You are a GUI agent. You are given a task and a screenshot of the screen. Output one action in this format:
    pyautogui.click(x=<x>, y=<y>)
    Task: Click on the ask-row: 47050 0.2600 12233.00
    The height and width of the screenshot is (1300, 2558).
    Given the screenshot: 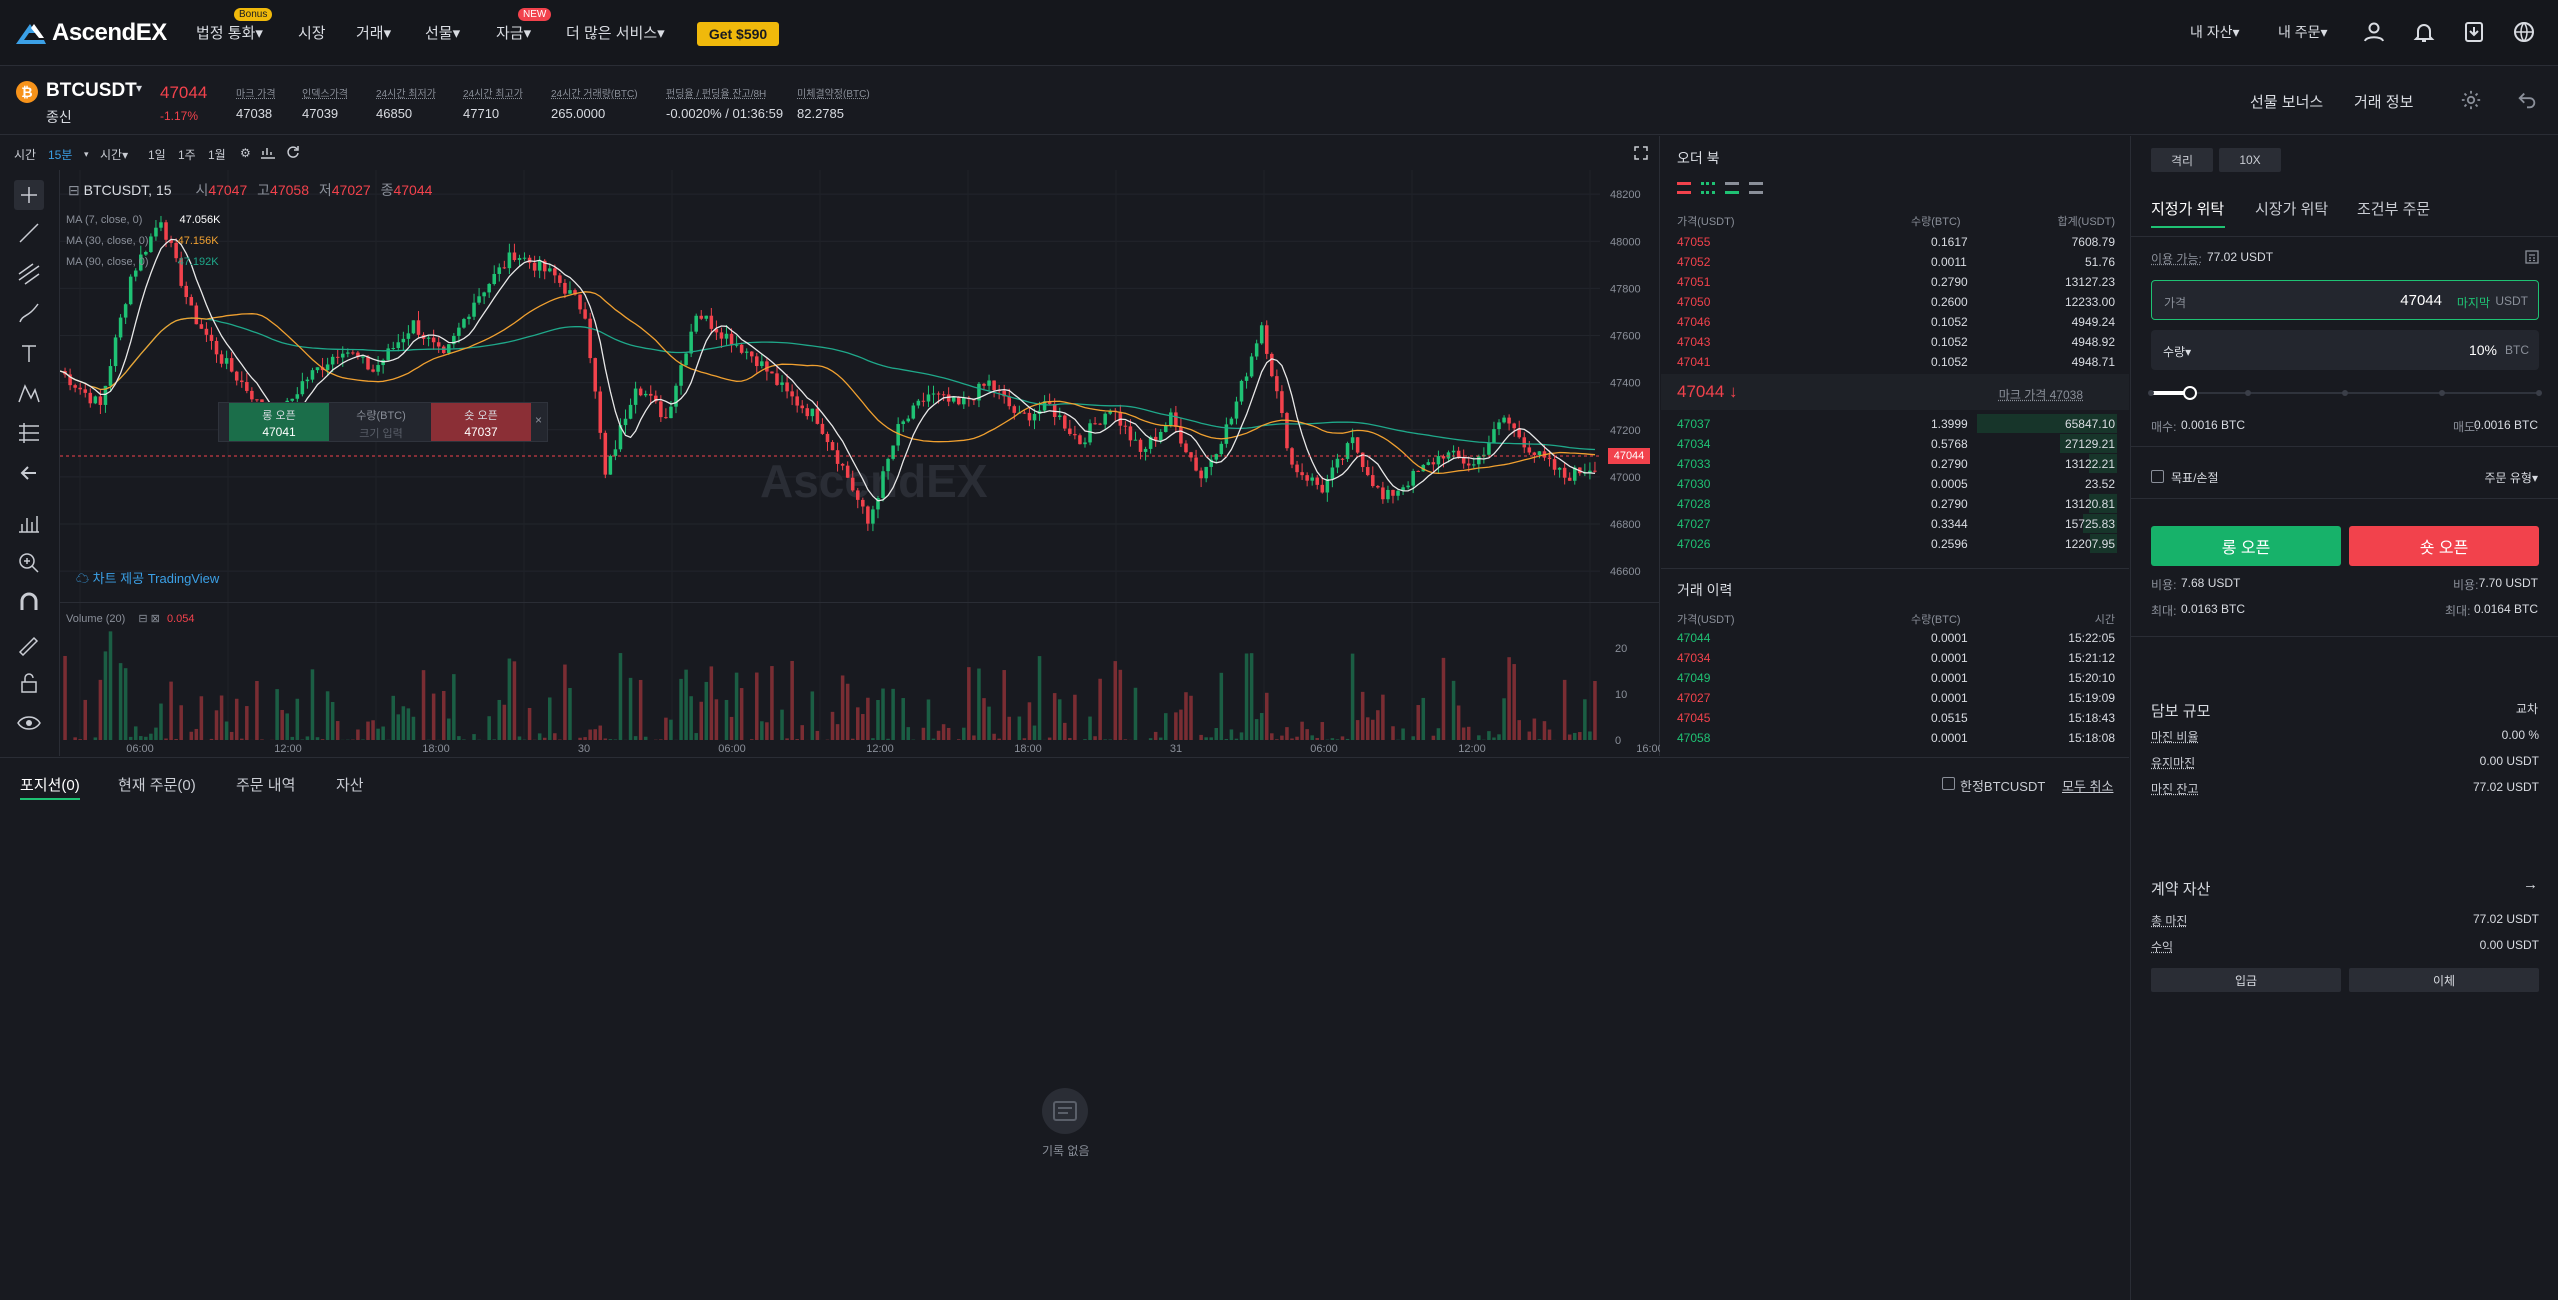 What is the action you would take?
    pyautogui.click(x=1896, y=302)
    